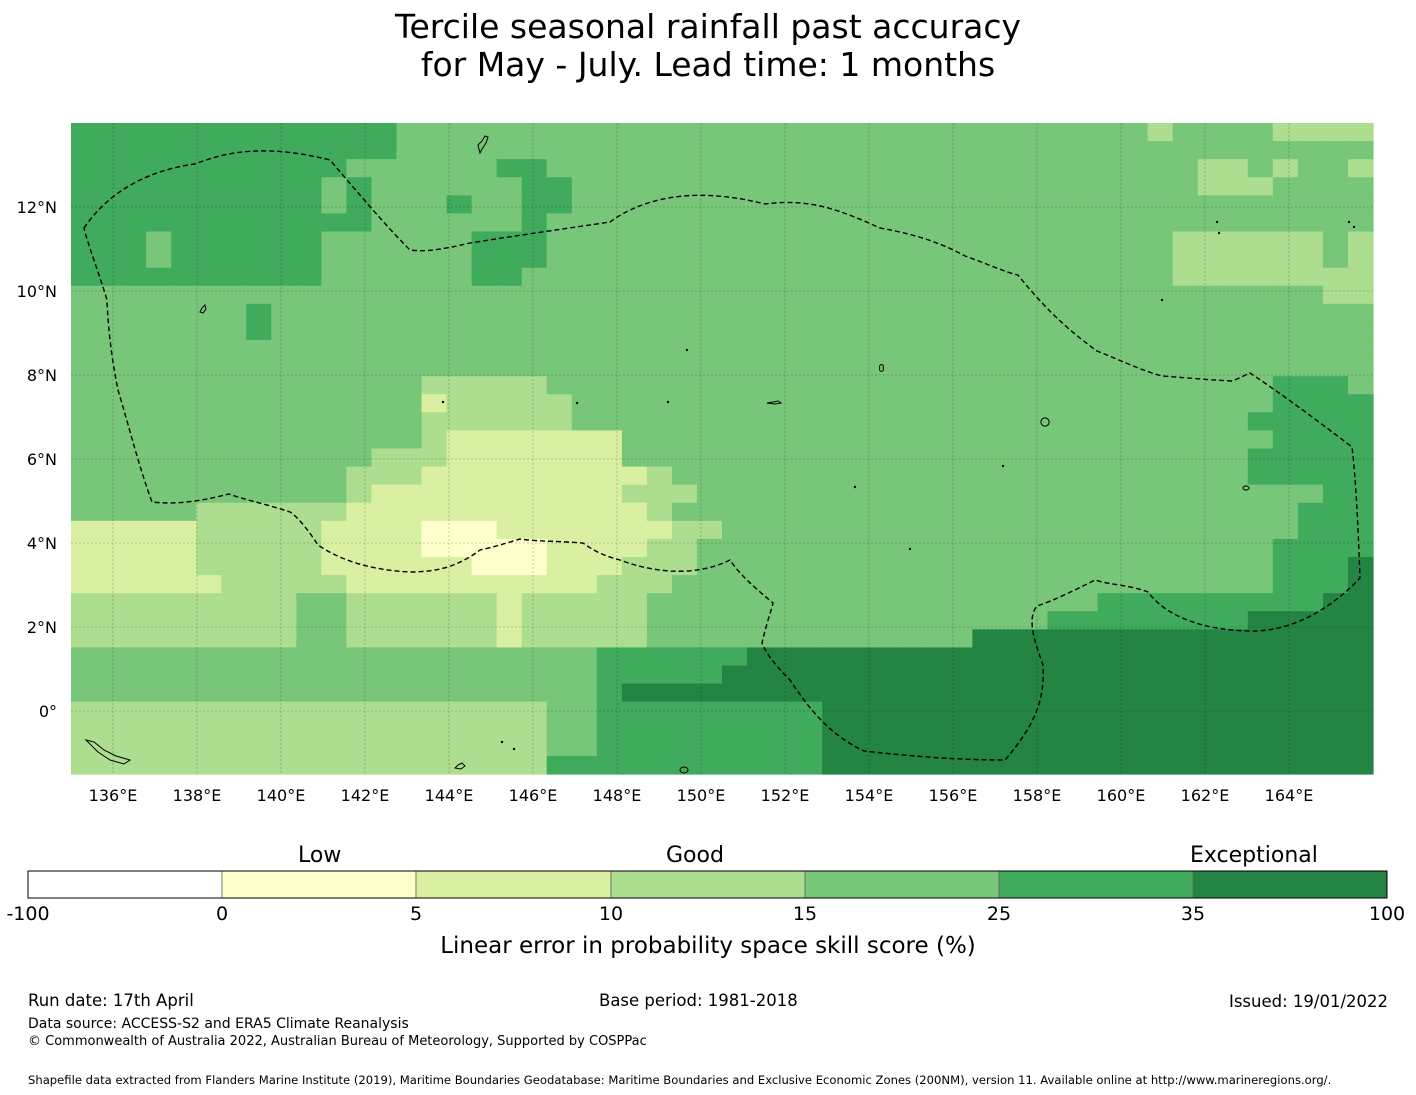 The width and height of the screenshot is (1416, 1095). I want to click on island-dot, so click(1349, 222).